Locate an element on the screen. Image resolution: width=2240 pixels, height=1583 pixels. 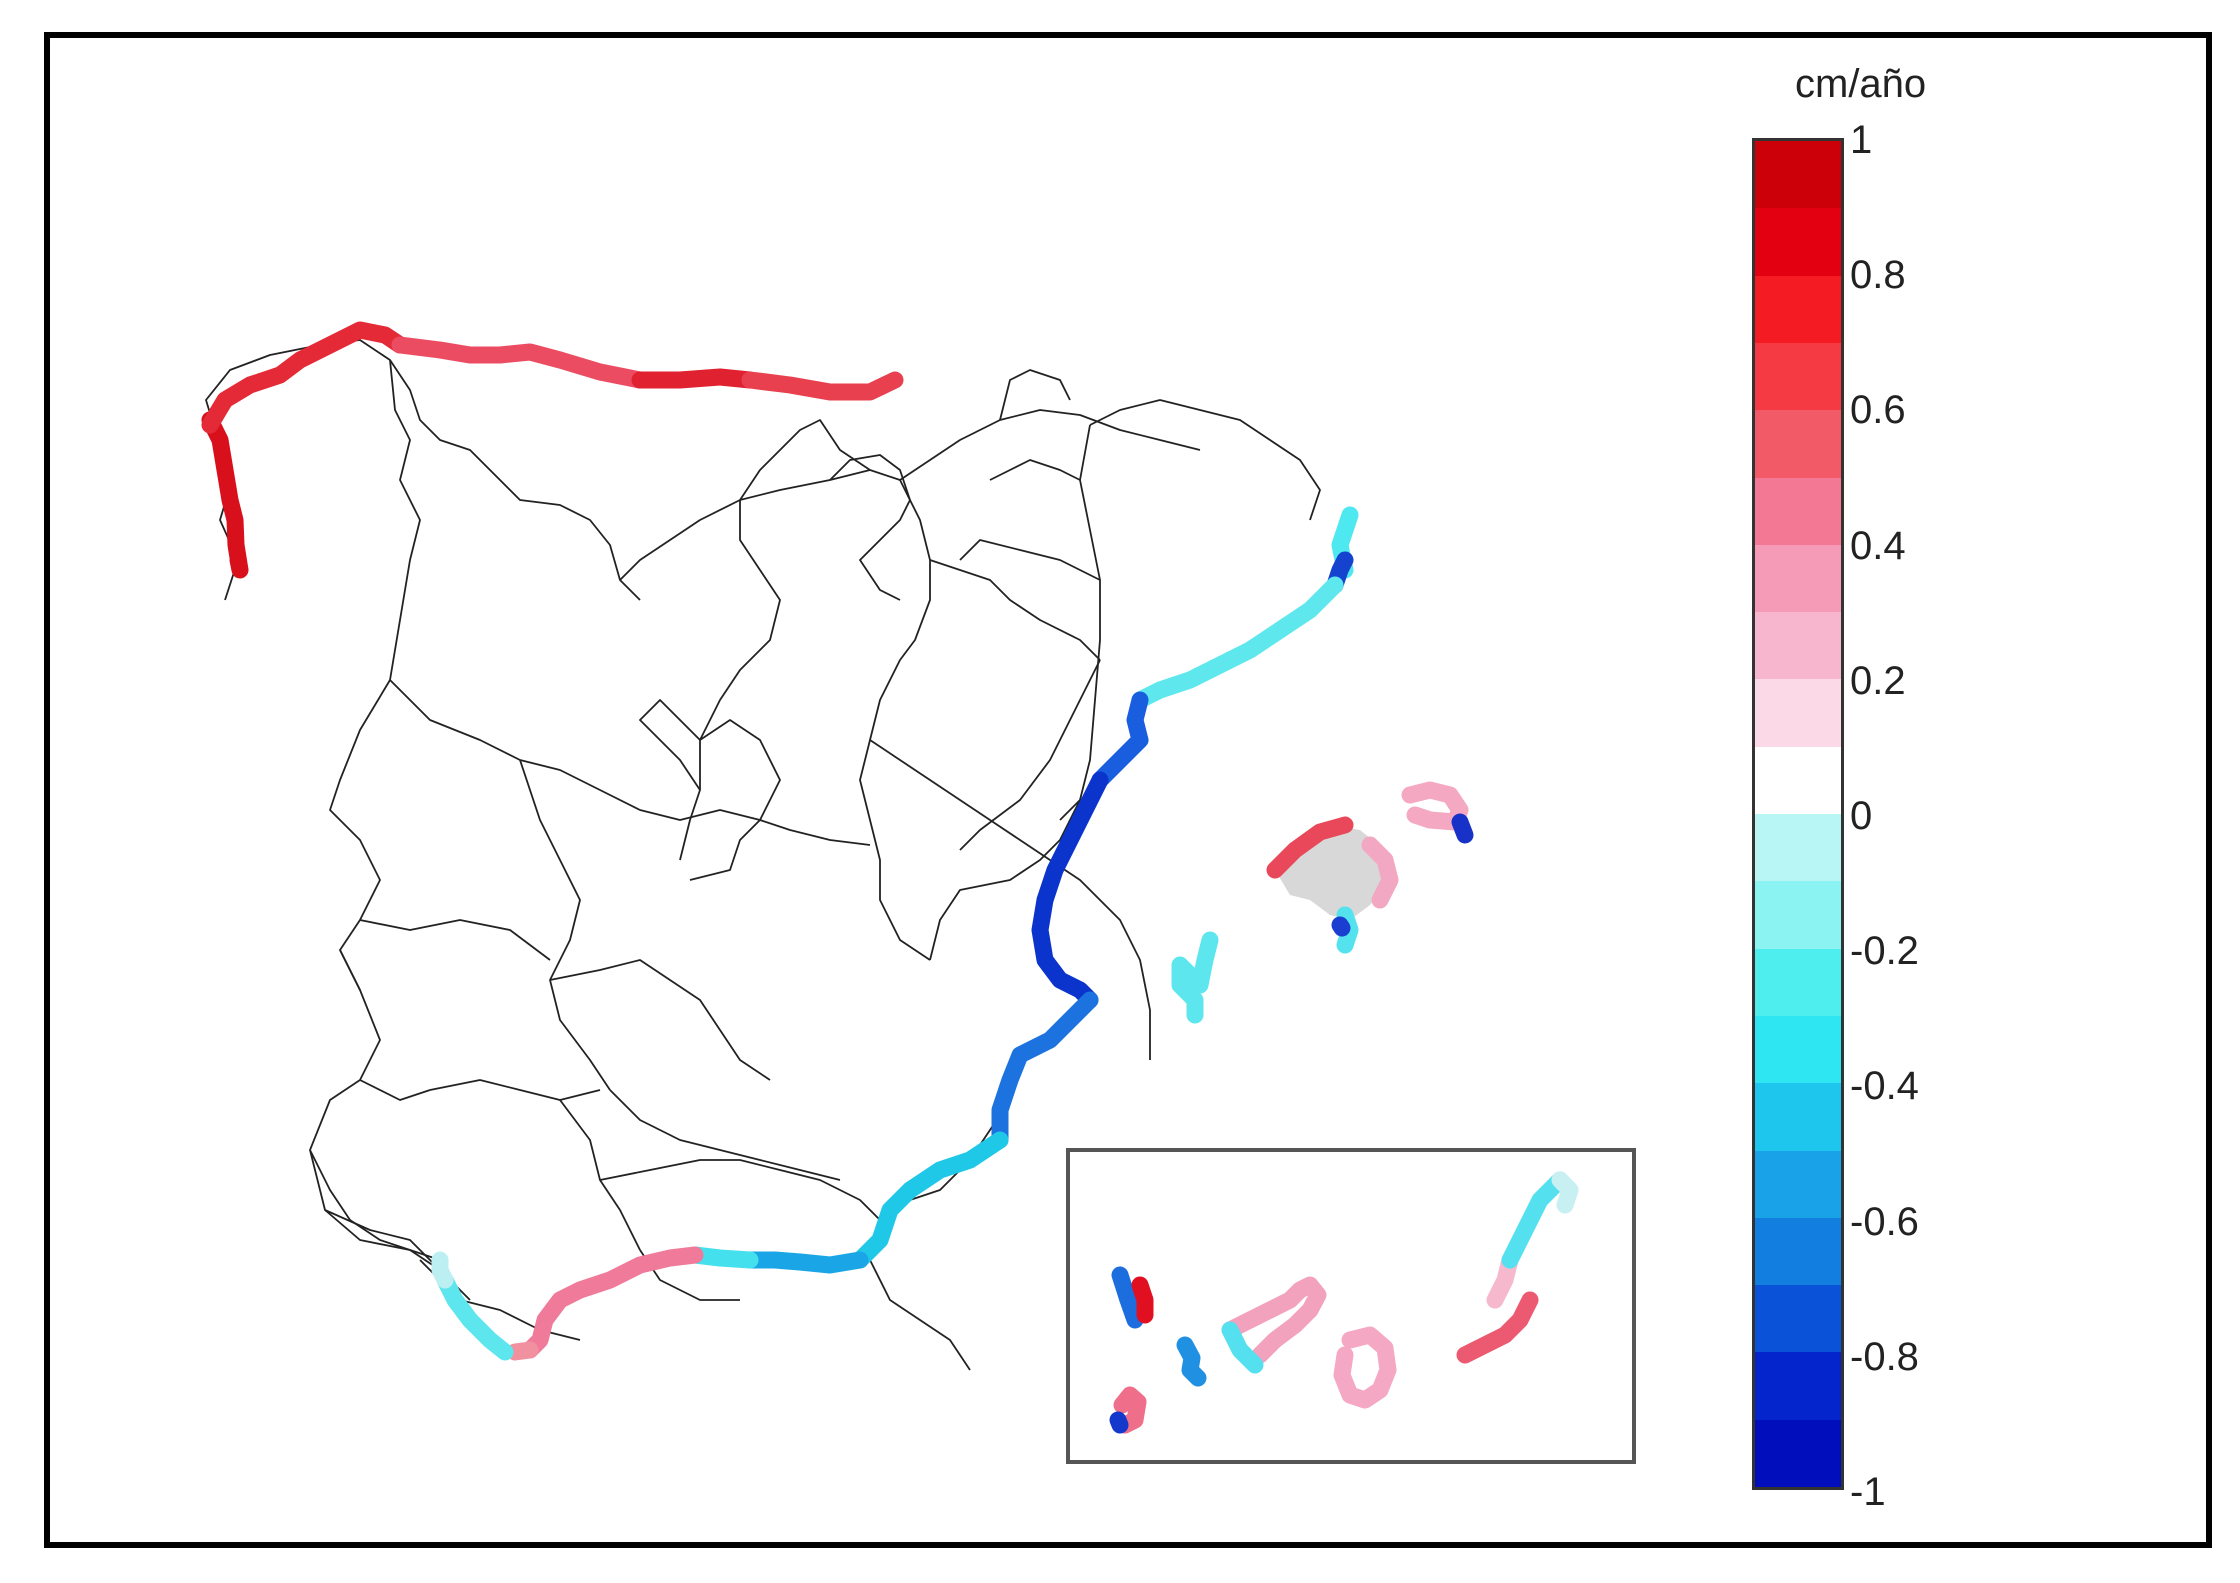
la-palma-coast-red is located at coordinates (1142, 1300).